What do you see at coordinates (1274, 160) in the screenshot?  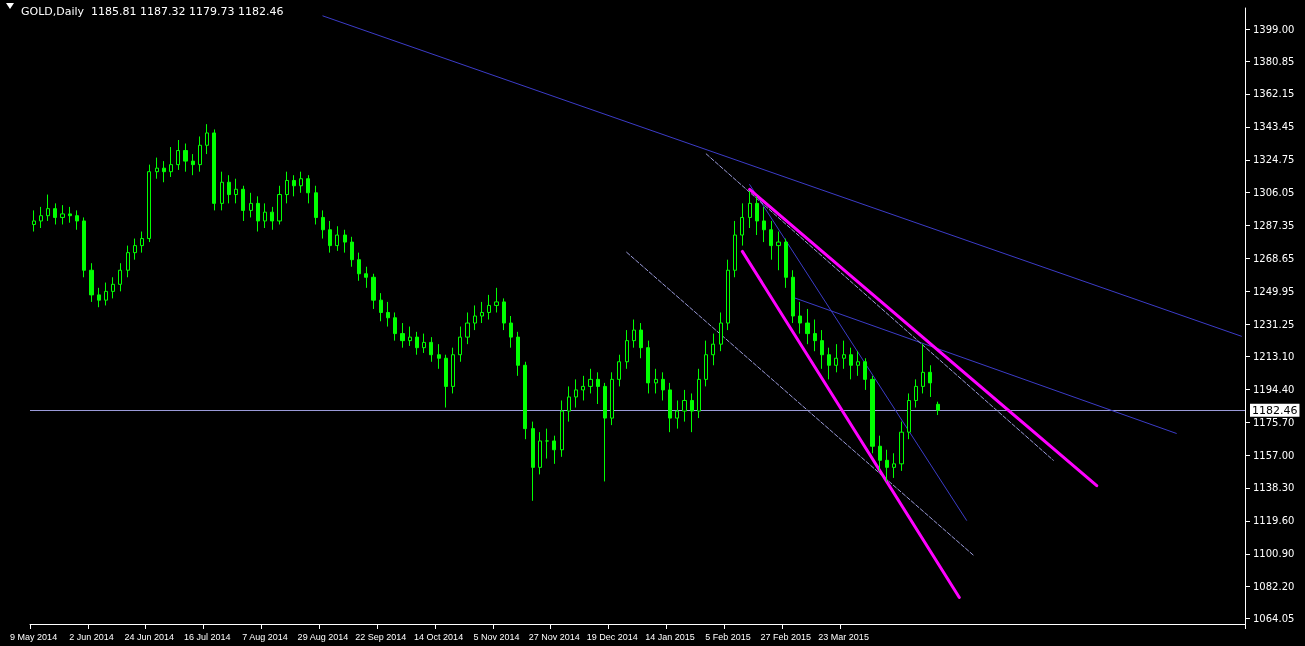 I see `y-tick-label: 1324.75` at bounding box center [1274, 160].